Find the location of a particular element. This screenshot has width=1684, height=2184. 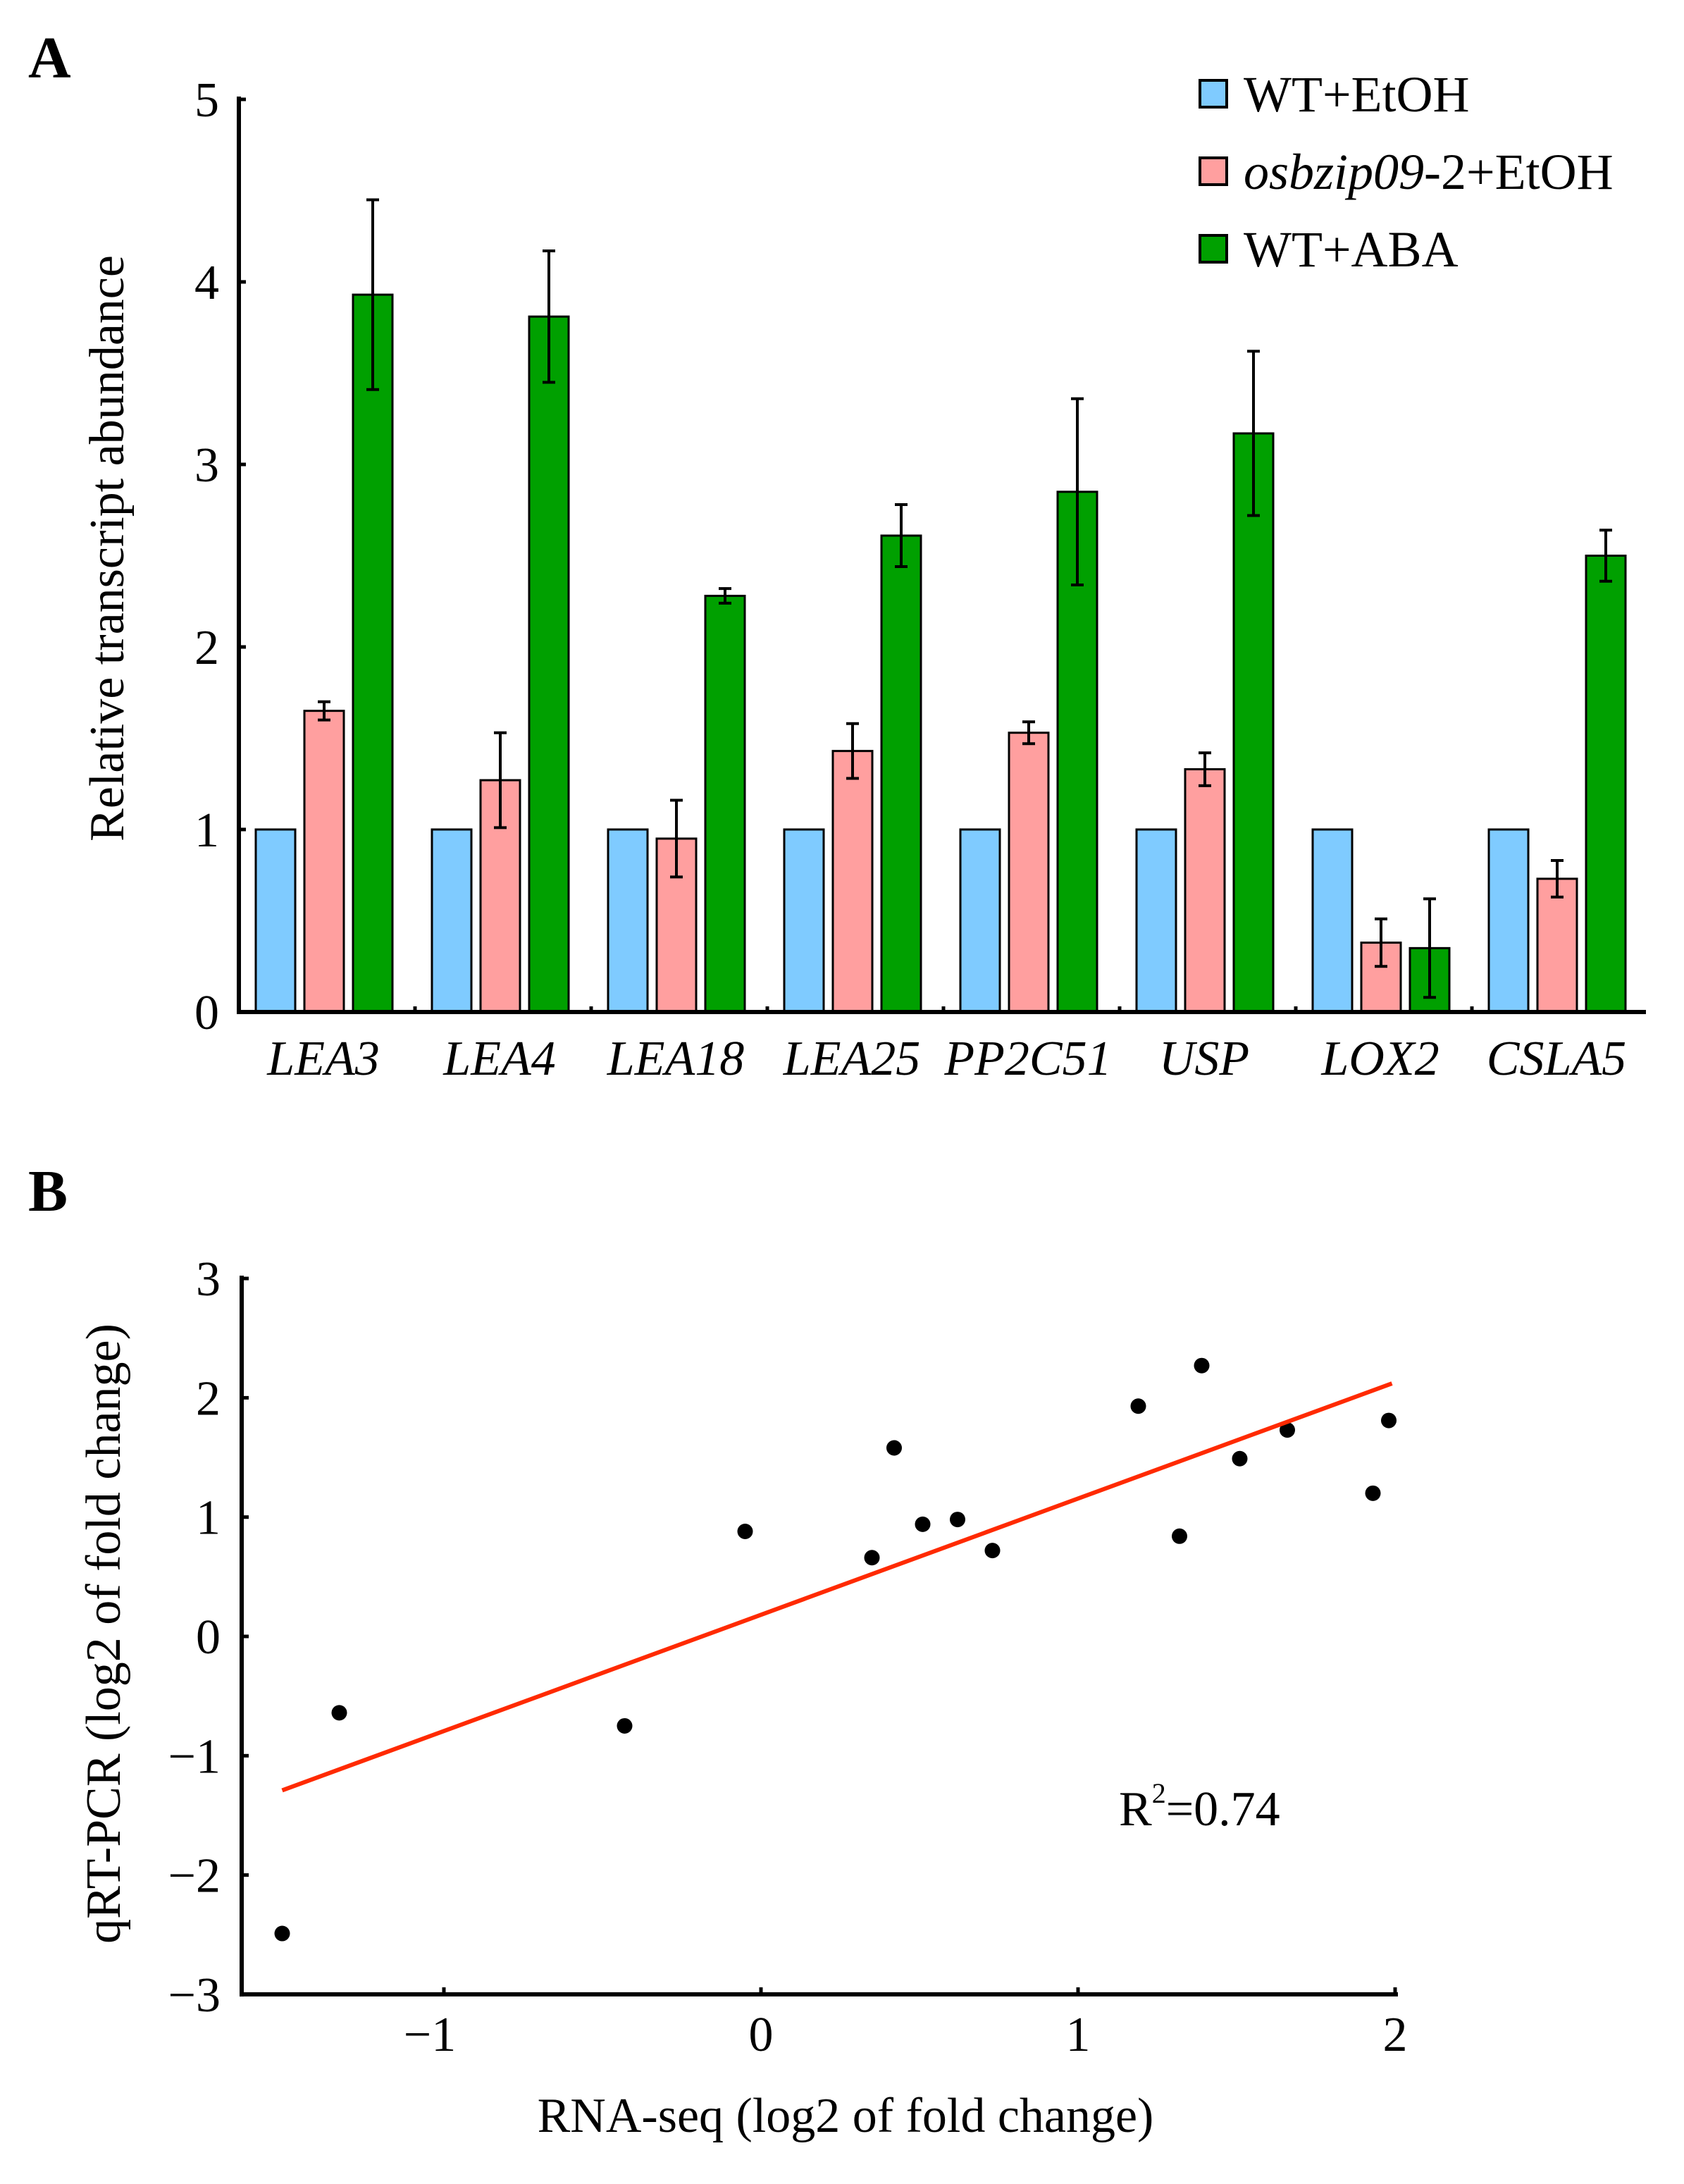

y-axis-title: qRT-PCR (log2 of fold change) is located at coordinates (104, 1634).